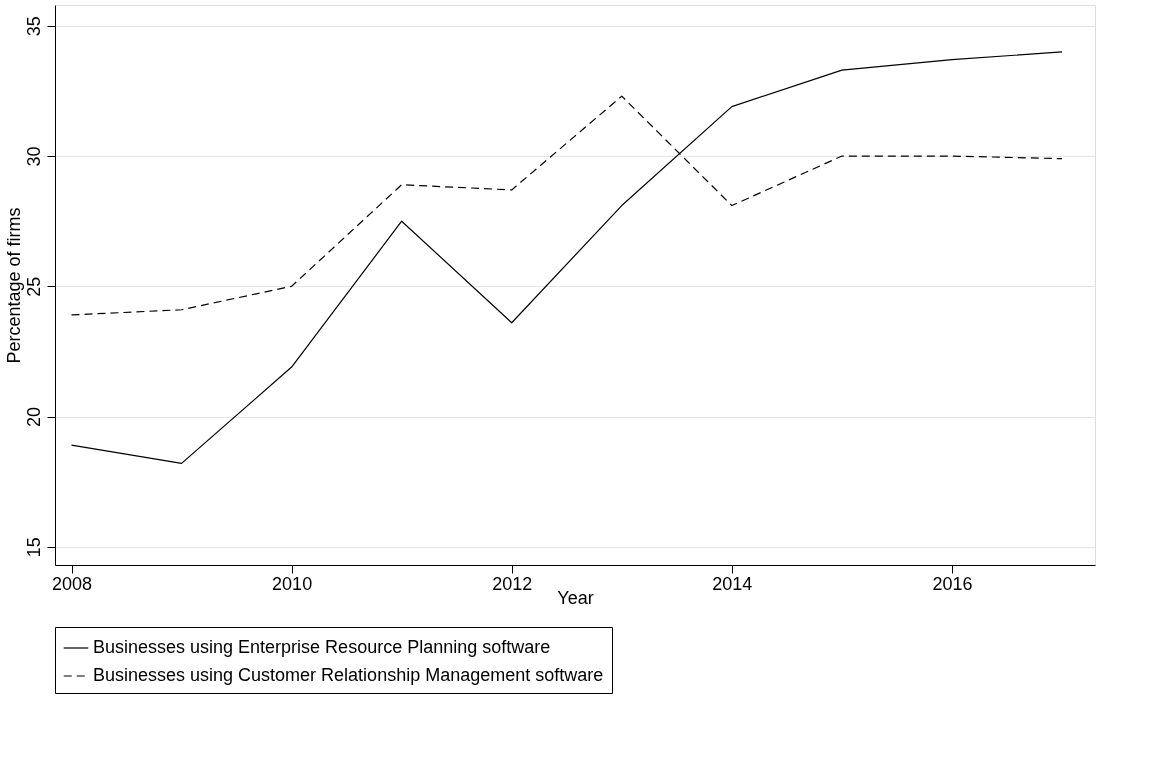 The width and height of the screenshot is (1152, 776). Describe the element at coordinates (33, 26) in the screenshot. I see `y-tick-label: 35` at that location.